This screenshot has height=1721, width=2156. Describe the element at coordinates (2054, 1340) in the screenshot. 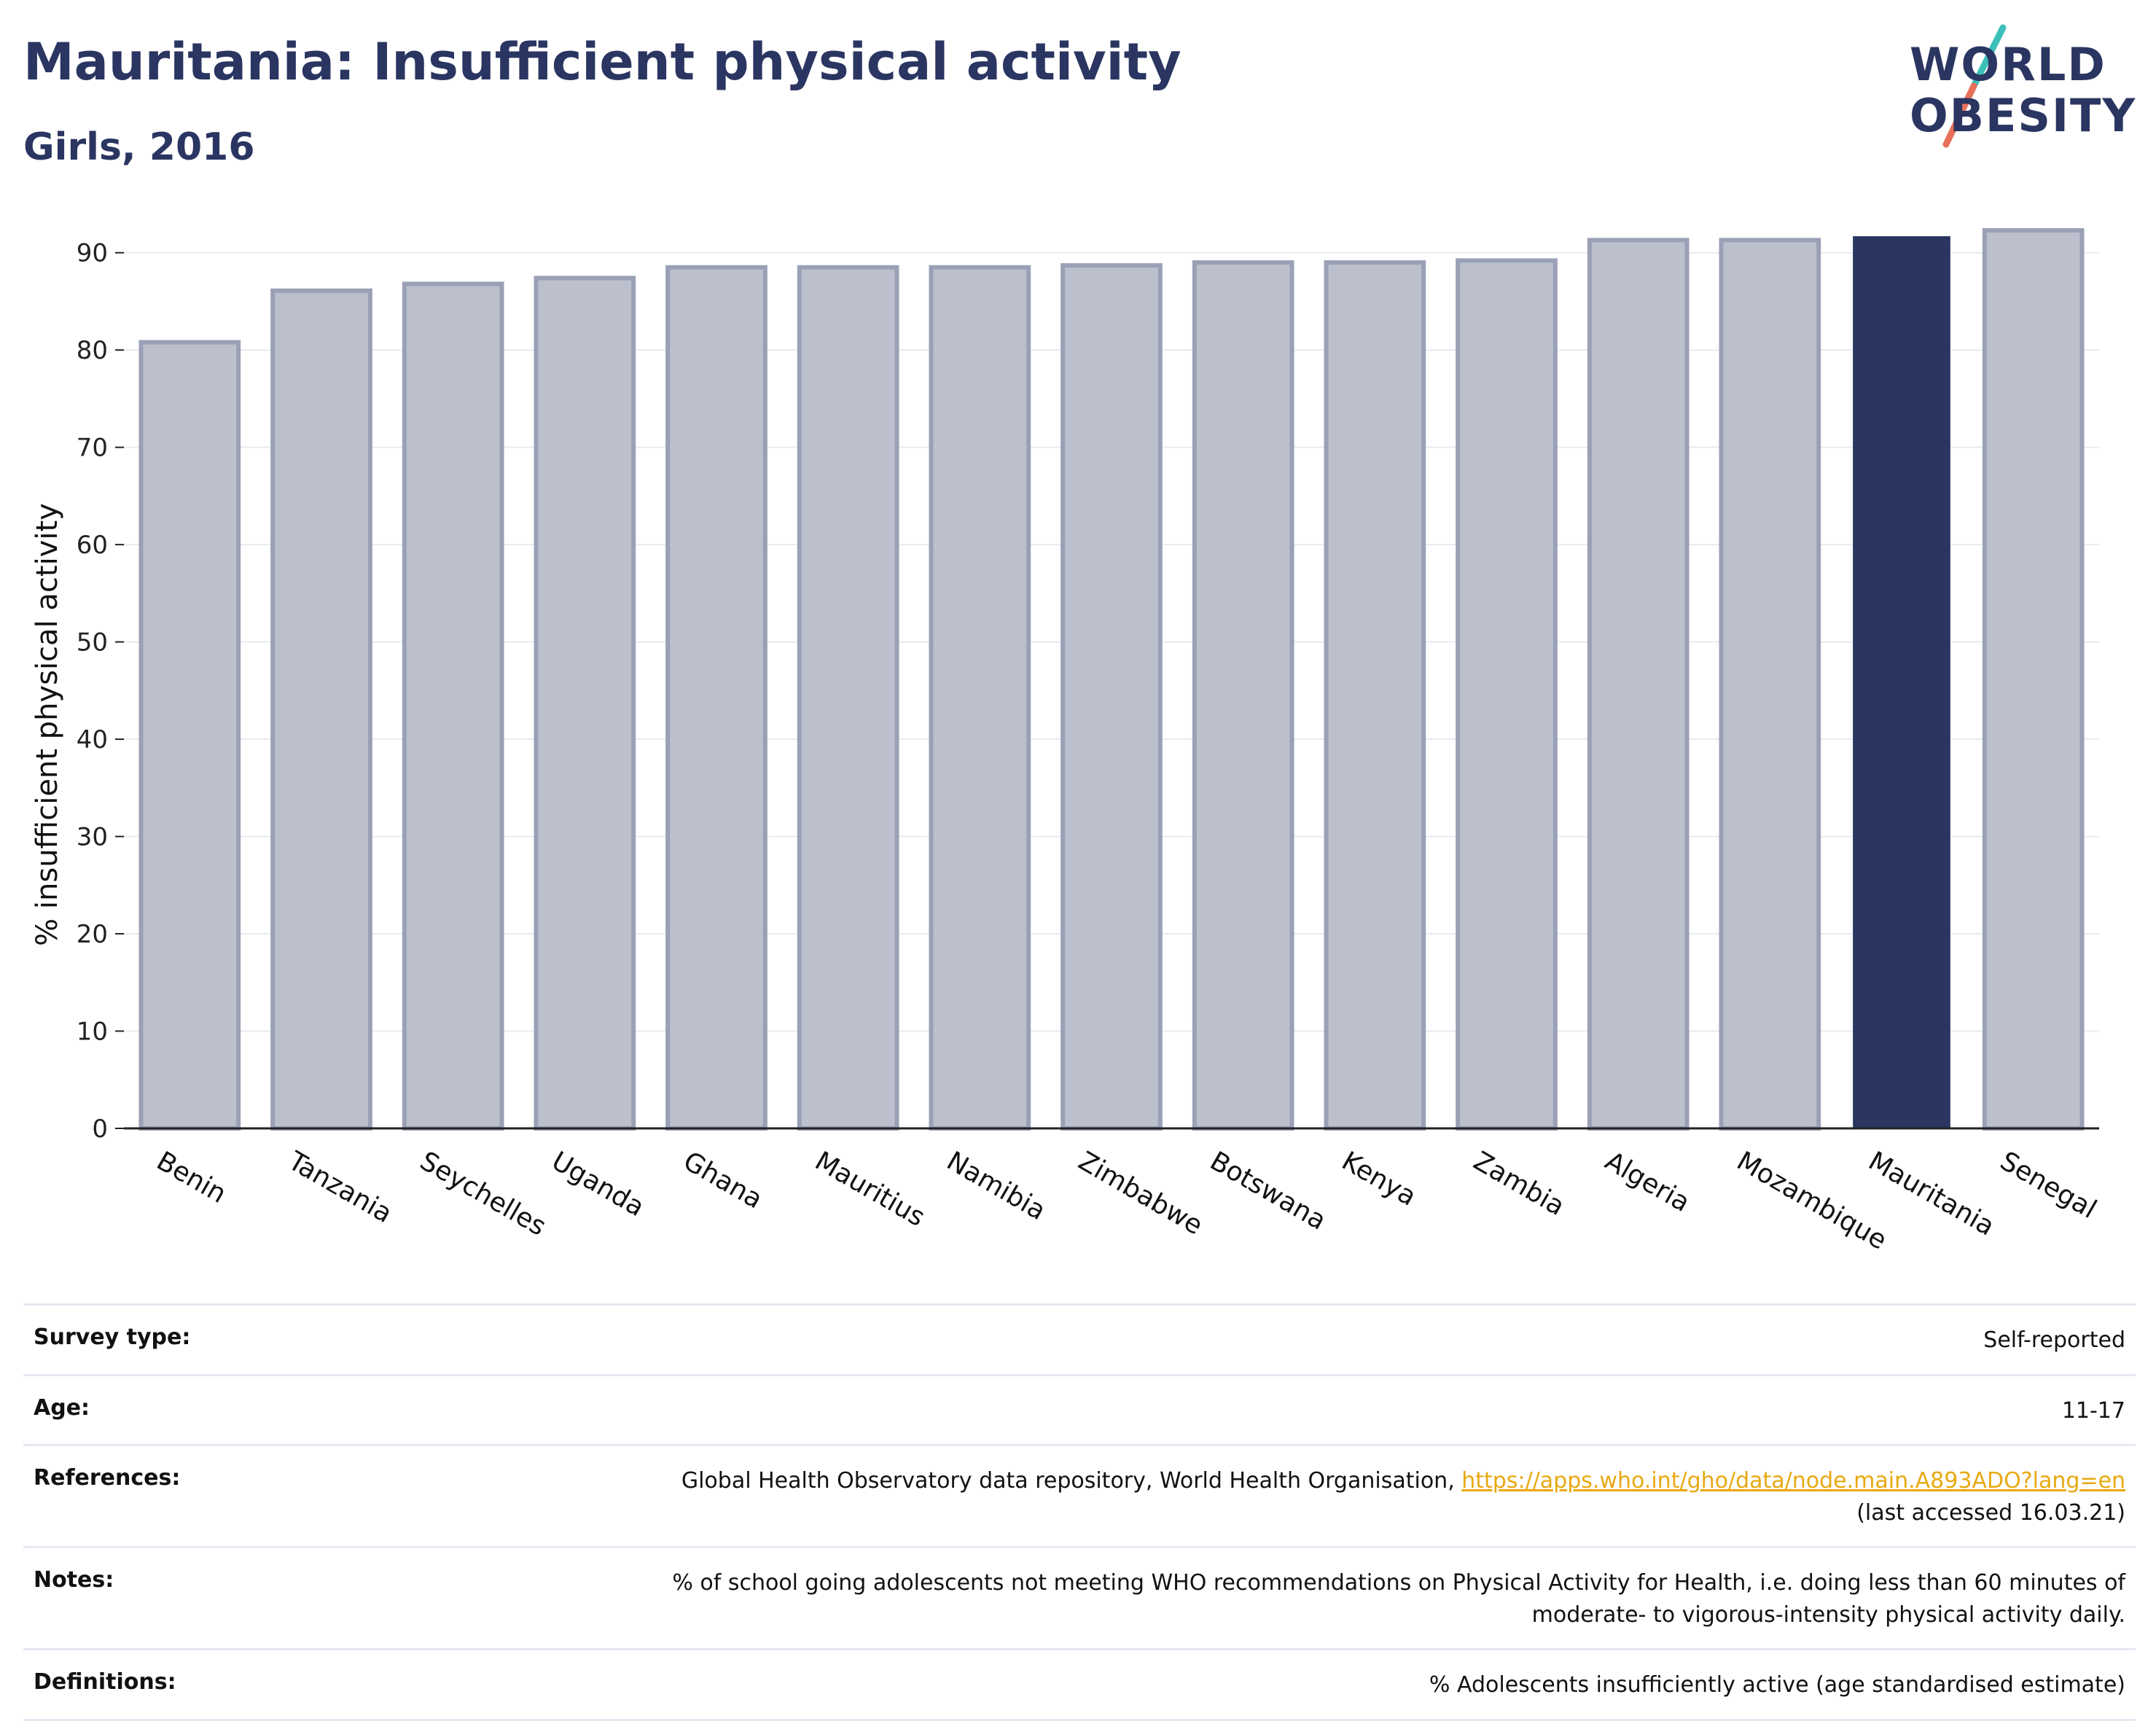

I see `survey-type-value: Self-reported` at that location.